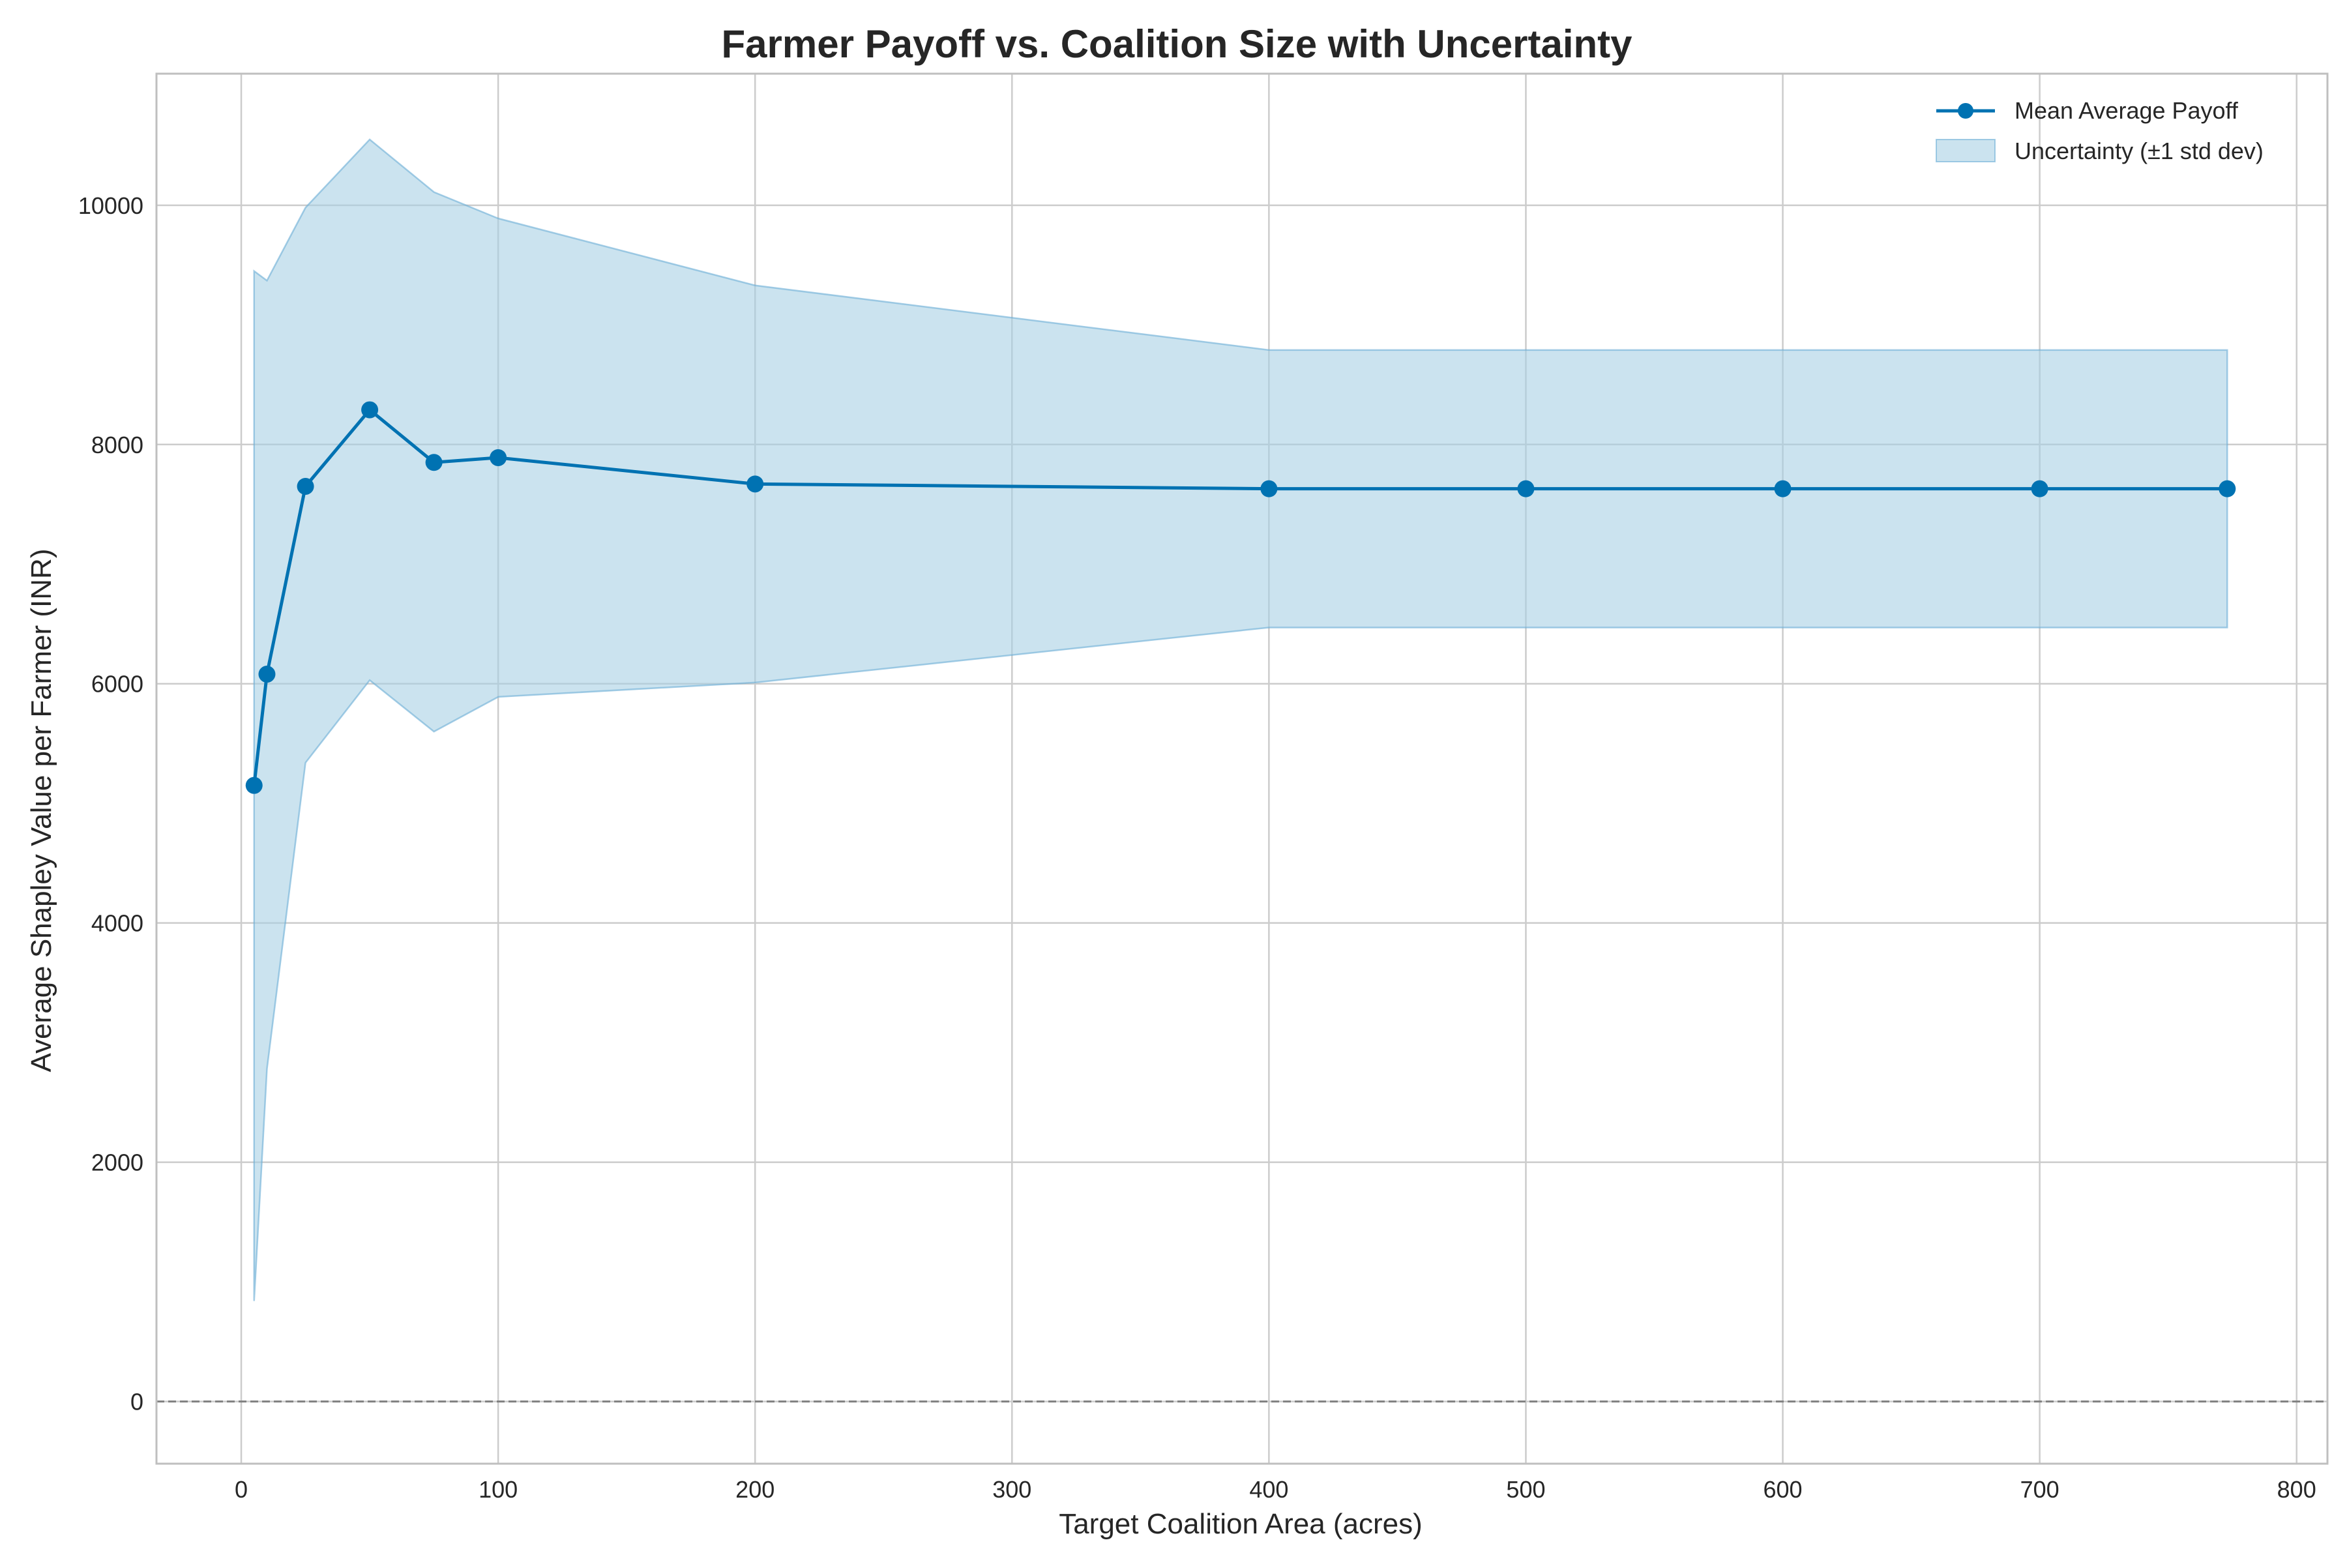  I want to click on legend-label-mean: Mean Average Payoff, so click(2127, 111).